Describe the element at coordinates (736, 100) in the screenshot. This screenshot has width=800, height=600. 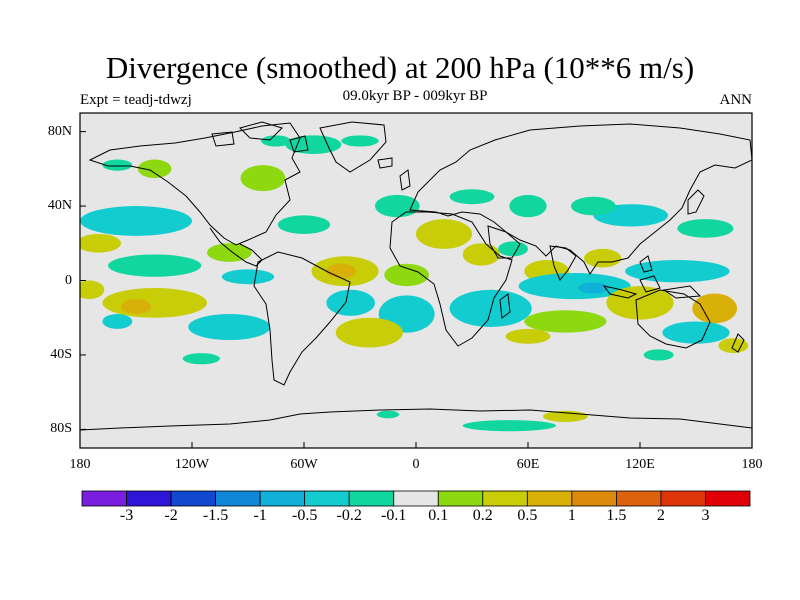
I see `season-label: ANN` at that location.